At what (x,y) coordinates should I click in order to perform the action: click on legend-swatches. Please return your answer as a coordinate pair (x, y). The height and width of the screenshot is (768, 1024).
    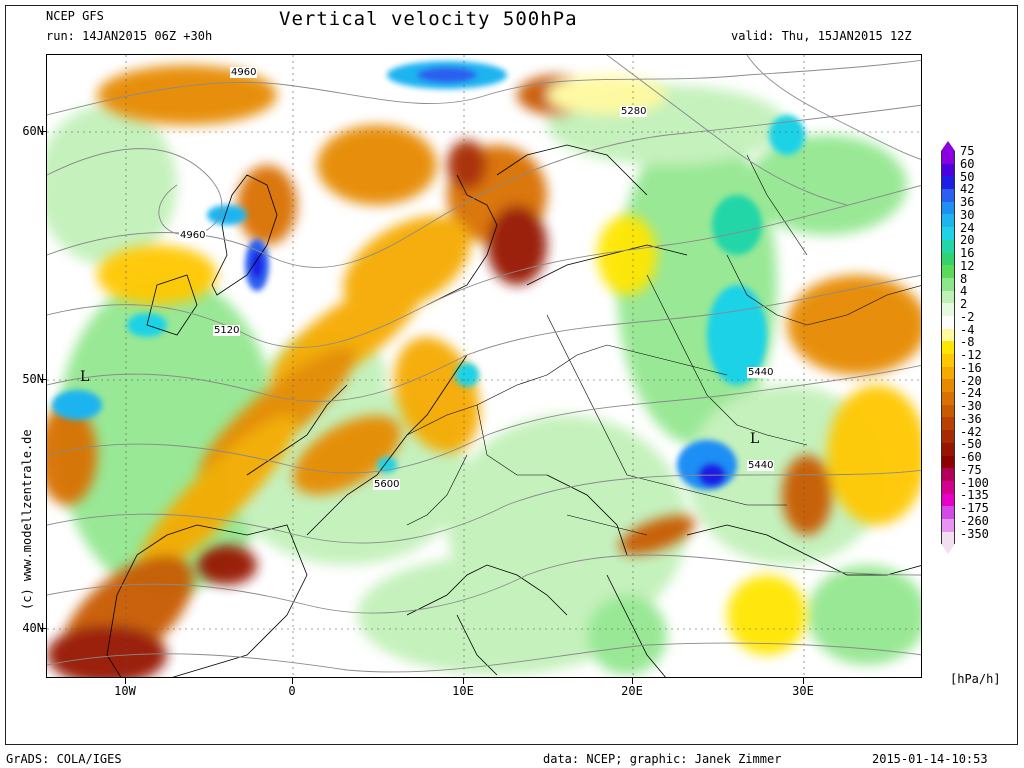
    Looking at the image, I should click on (948, 348).